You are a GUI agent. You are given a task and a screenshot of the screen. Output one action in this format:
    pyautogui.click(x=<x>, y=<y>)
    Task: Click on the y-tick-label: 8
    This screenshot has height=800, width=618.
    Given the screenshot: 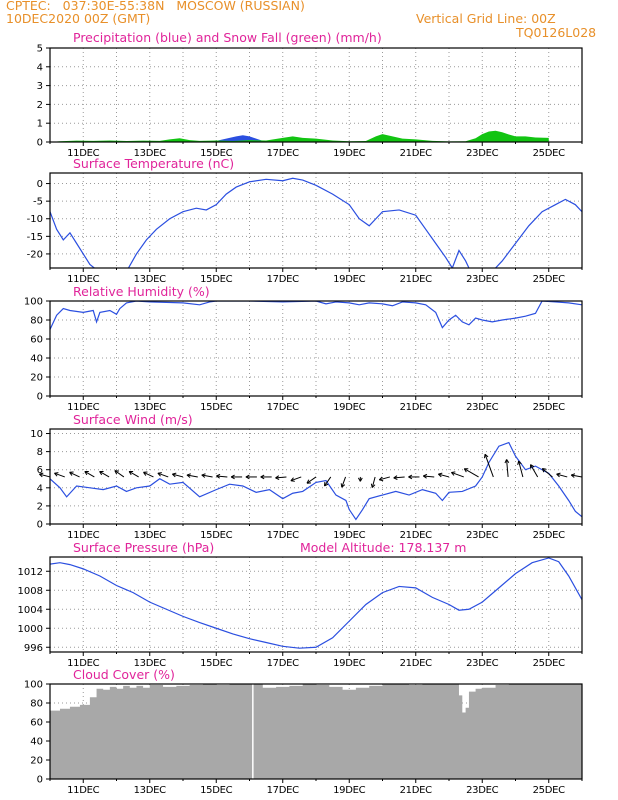 What is the action you would take?
    pyautogui.click(x=40, y=452)
    